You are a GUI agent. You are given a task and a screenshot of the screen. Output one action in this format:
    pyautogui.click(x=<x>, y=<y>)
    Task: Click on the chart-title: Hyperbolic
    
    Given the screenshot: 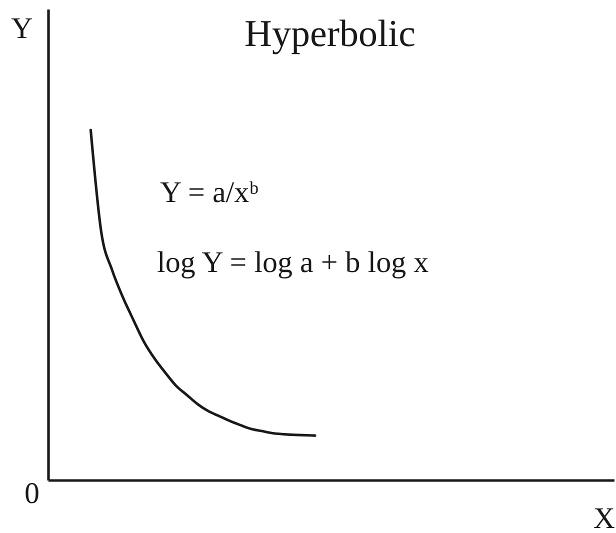 What is the action you would take?
    pyautogui.click(x=330, y=34)
    